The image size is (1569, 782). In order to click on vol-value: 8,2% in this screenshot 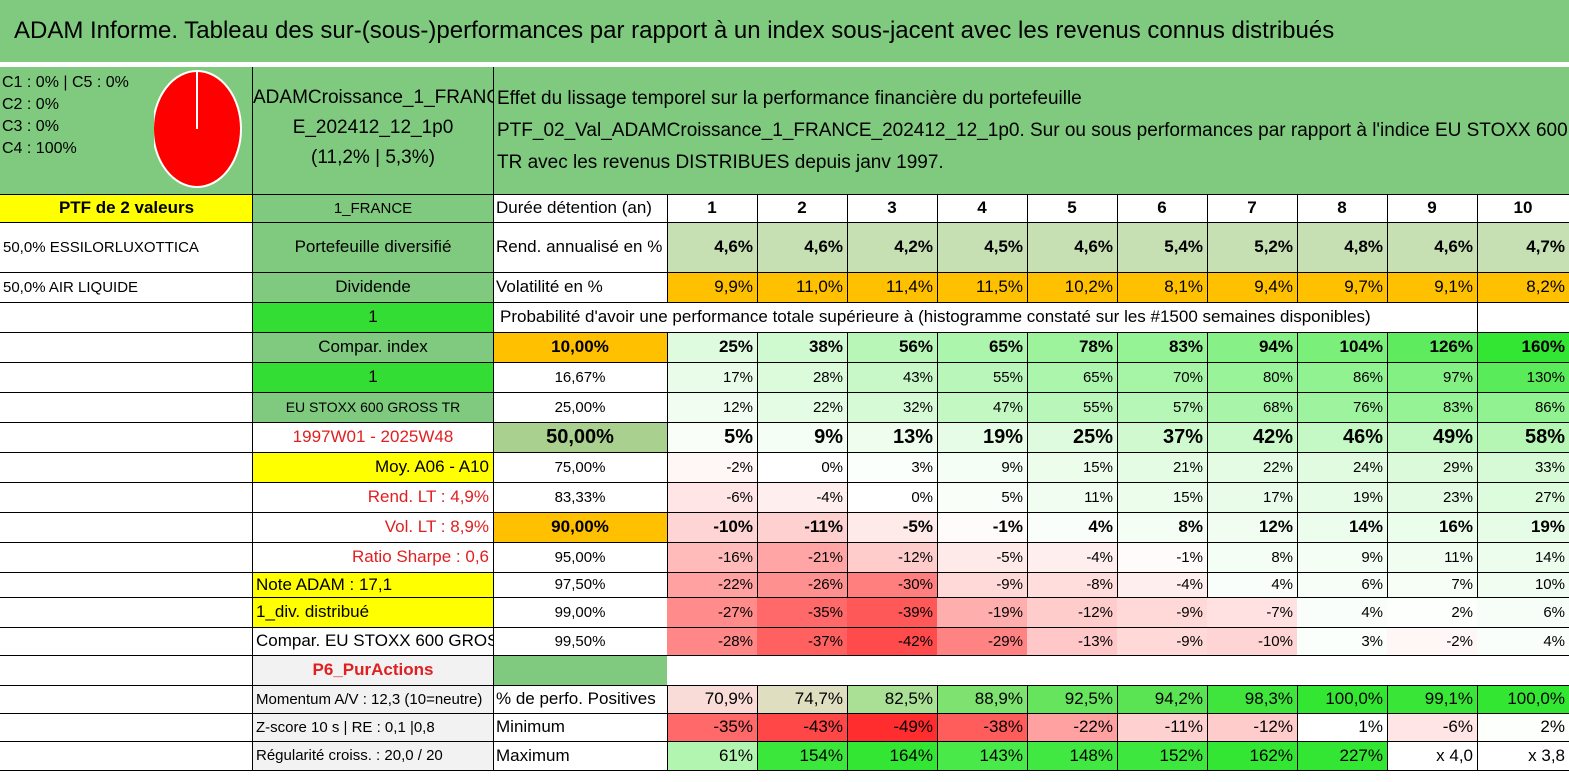, I will do `click(1523, 287)`.